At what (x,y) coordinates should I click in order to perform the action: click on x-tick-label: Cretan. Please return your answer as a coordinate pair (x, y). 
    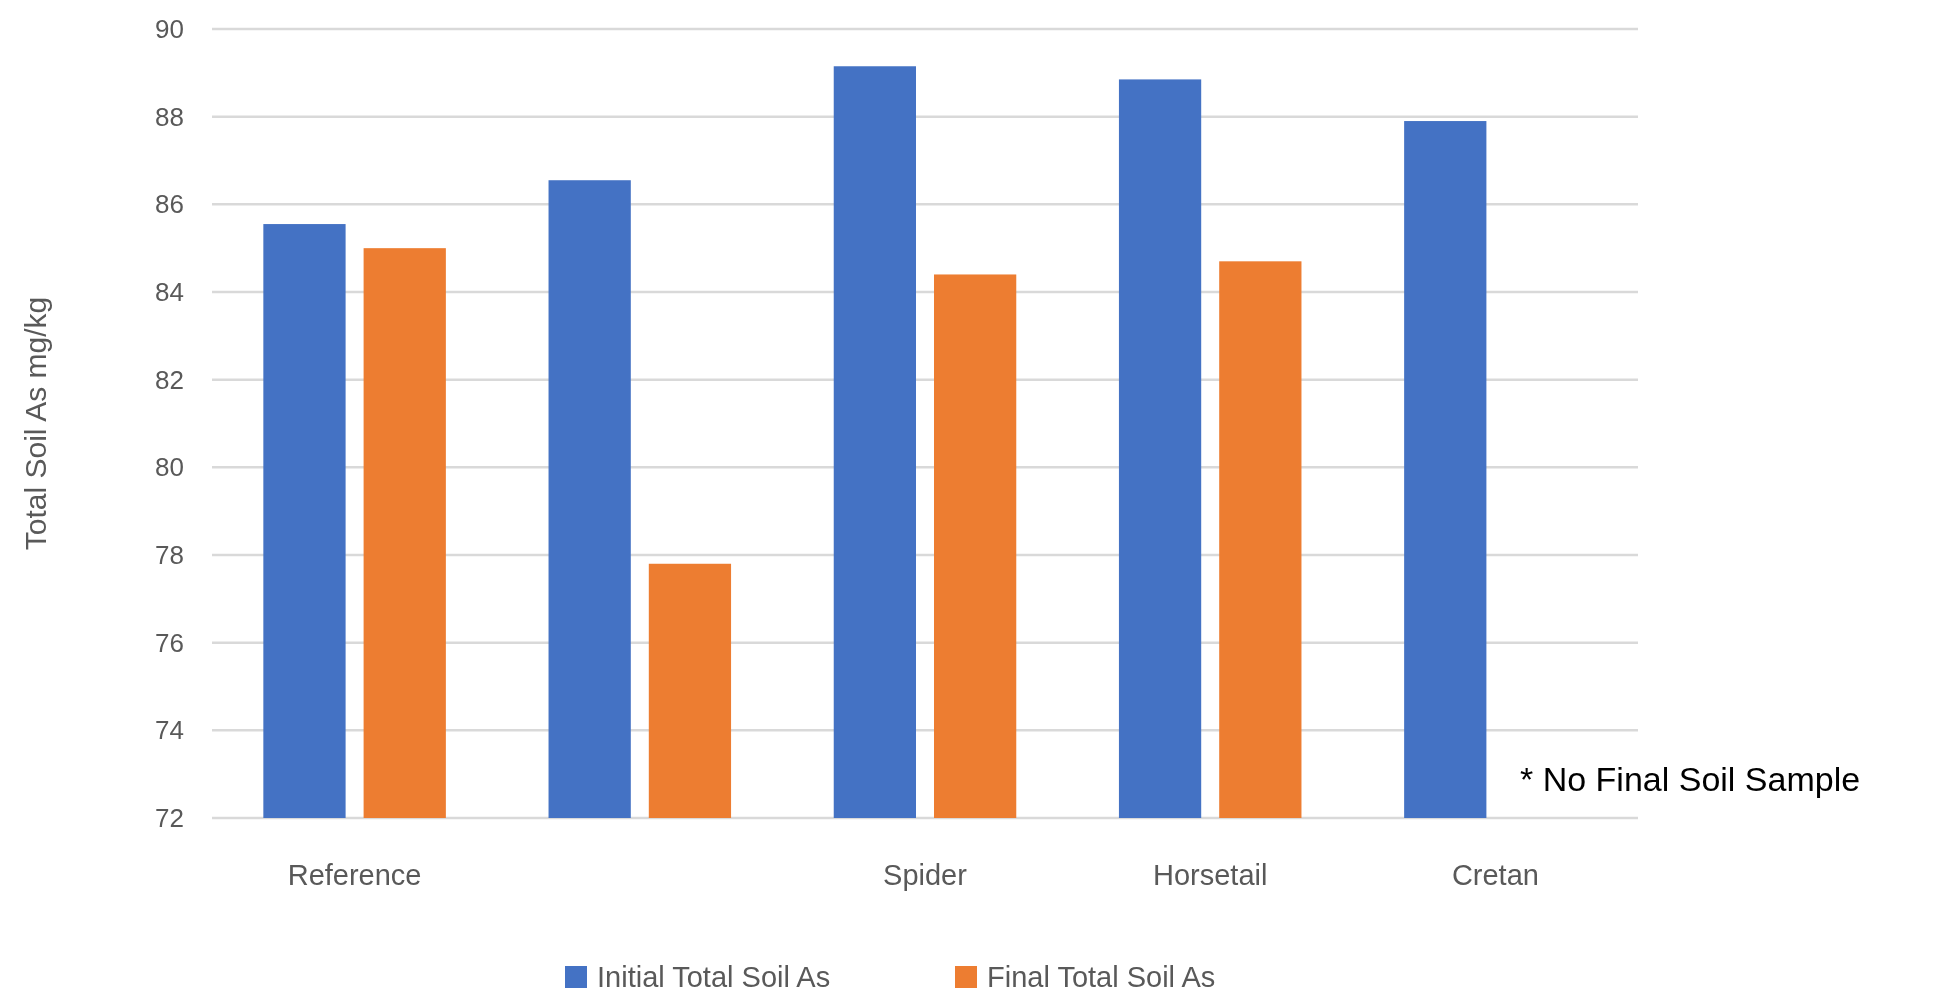
    Looking at the image, I should click on (1495, 875).